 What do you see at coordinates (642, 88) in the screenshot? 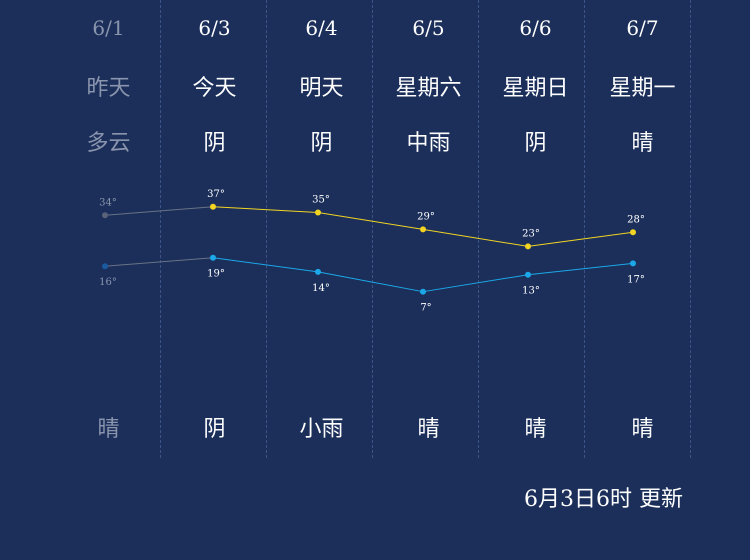
I see `day-weekday: 星期一` at bounding box center [642, 88].